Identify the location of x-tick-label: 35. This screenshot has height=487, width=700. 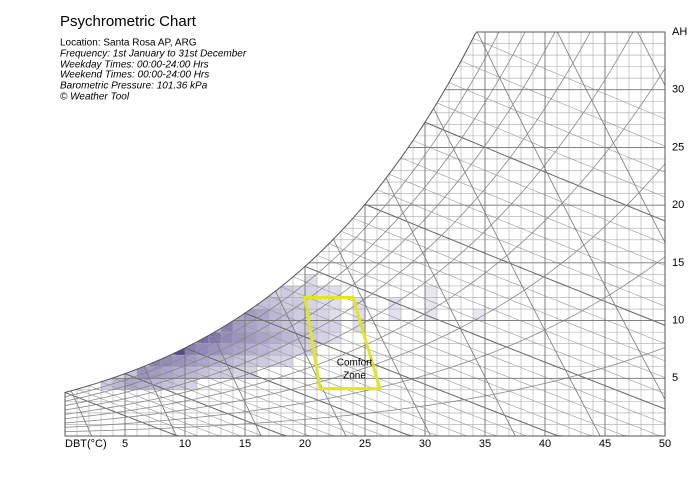
(485, 444).